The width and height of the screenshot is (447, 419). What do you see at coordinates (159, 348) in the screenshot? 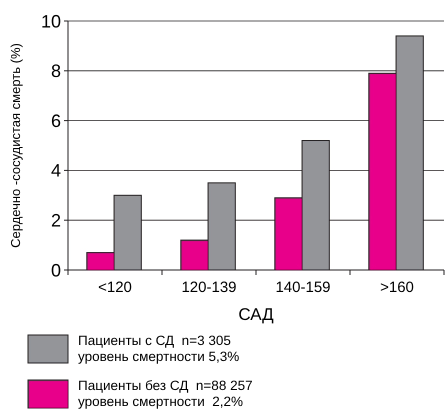
I see `legend-label: Пациенты с СД n=3 305 уровень смертности 5,3%` at bounding box center [159, 348].